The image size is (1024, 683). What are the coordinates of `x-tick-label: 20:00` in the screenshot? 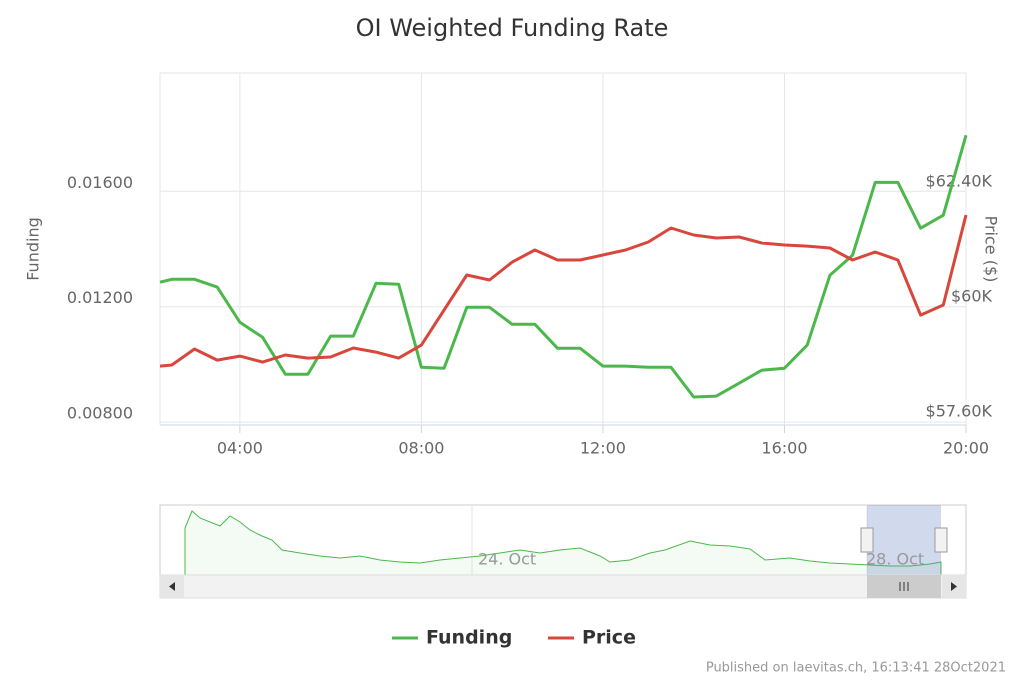 It's located at (966, 448).